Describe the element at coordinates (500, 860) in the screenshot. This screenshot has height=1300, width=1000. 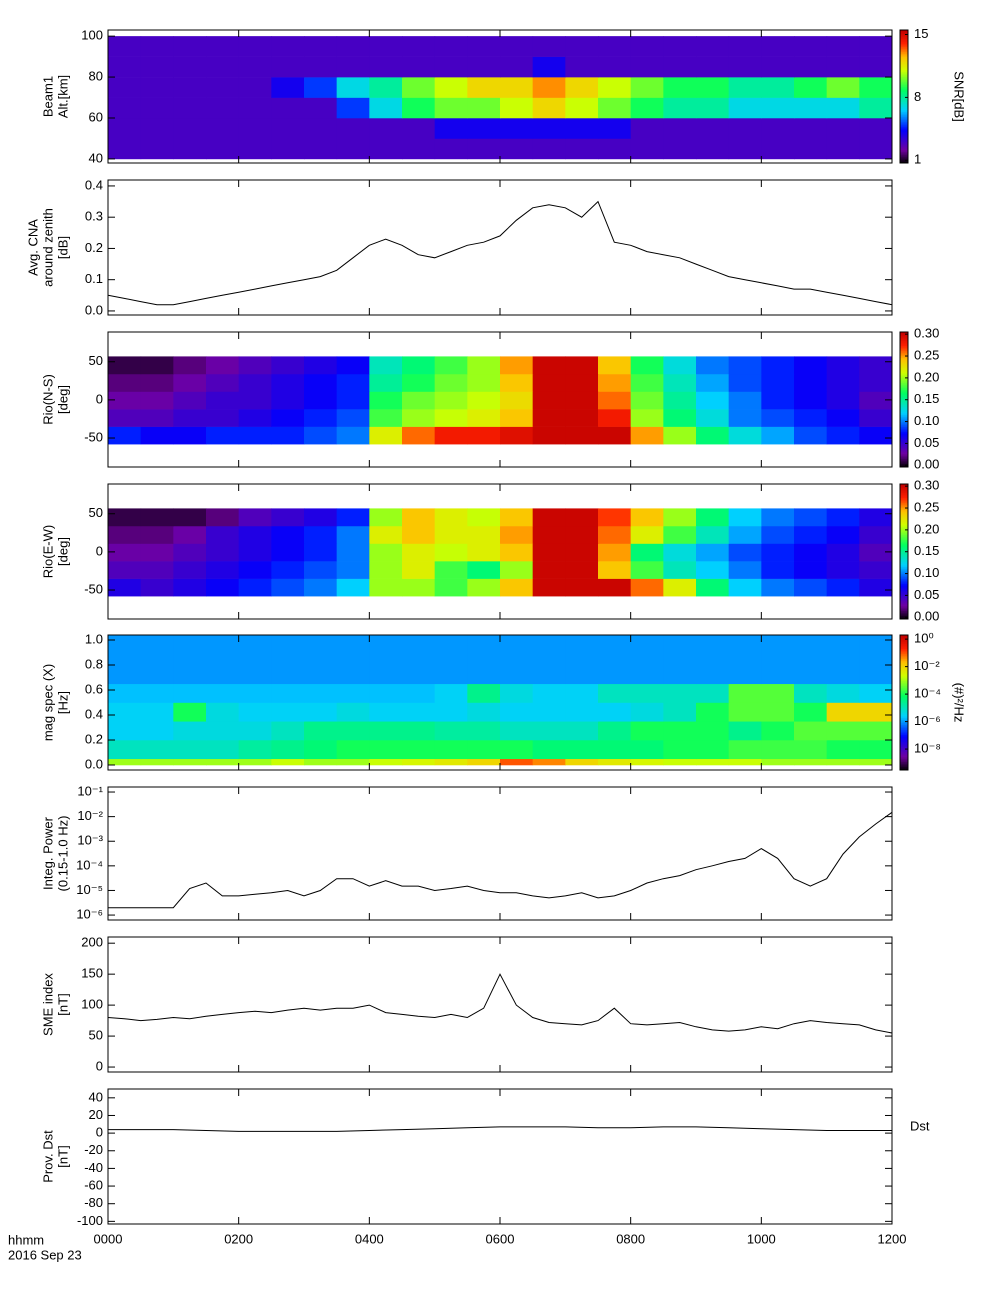
I see `data-line` at that location.